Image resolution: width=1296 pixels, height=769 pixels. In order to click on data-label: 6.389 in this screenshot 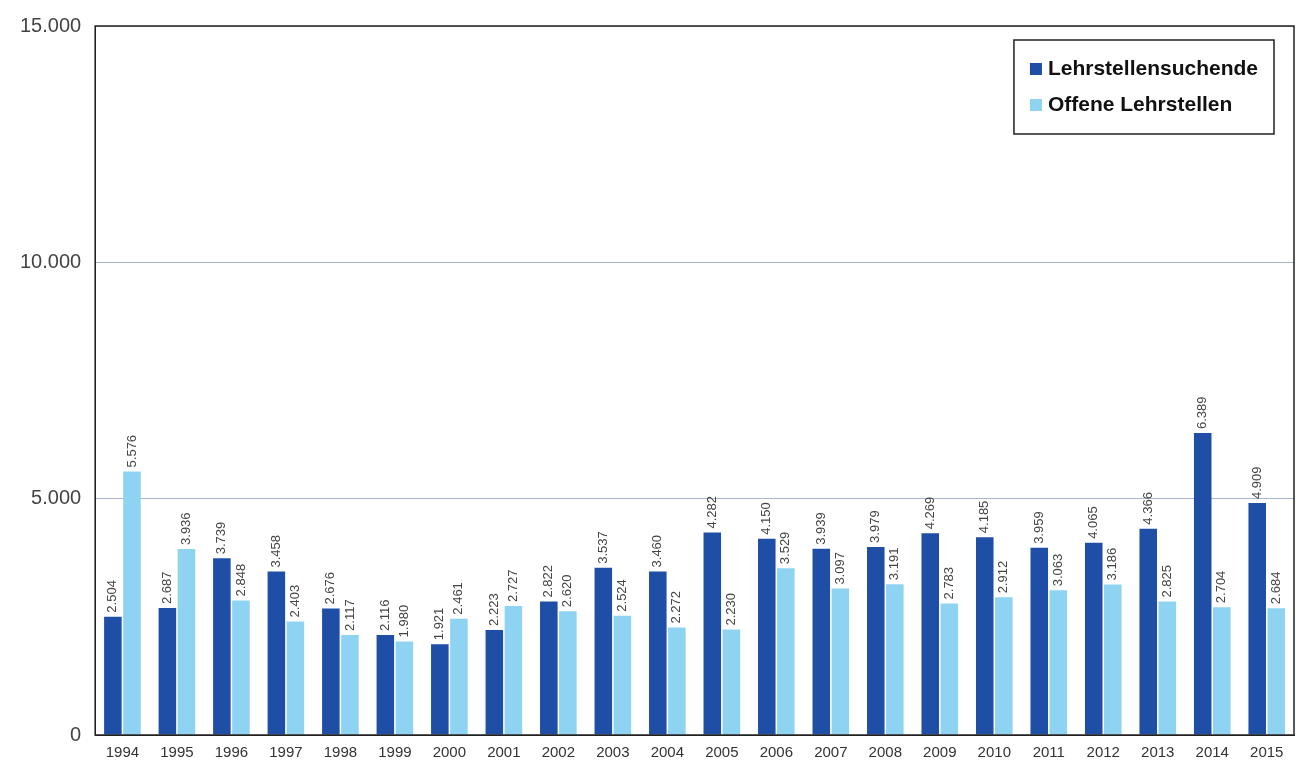, I will do `click(1202, 413)`.